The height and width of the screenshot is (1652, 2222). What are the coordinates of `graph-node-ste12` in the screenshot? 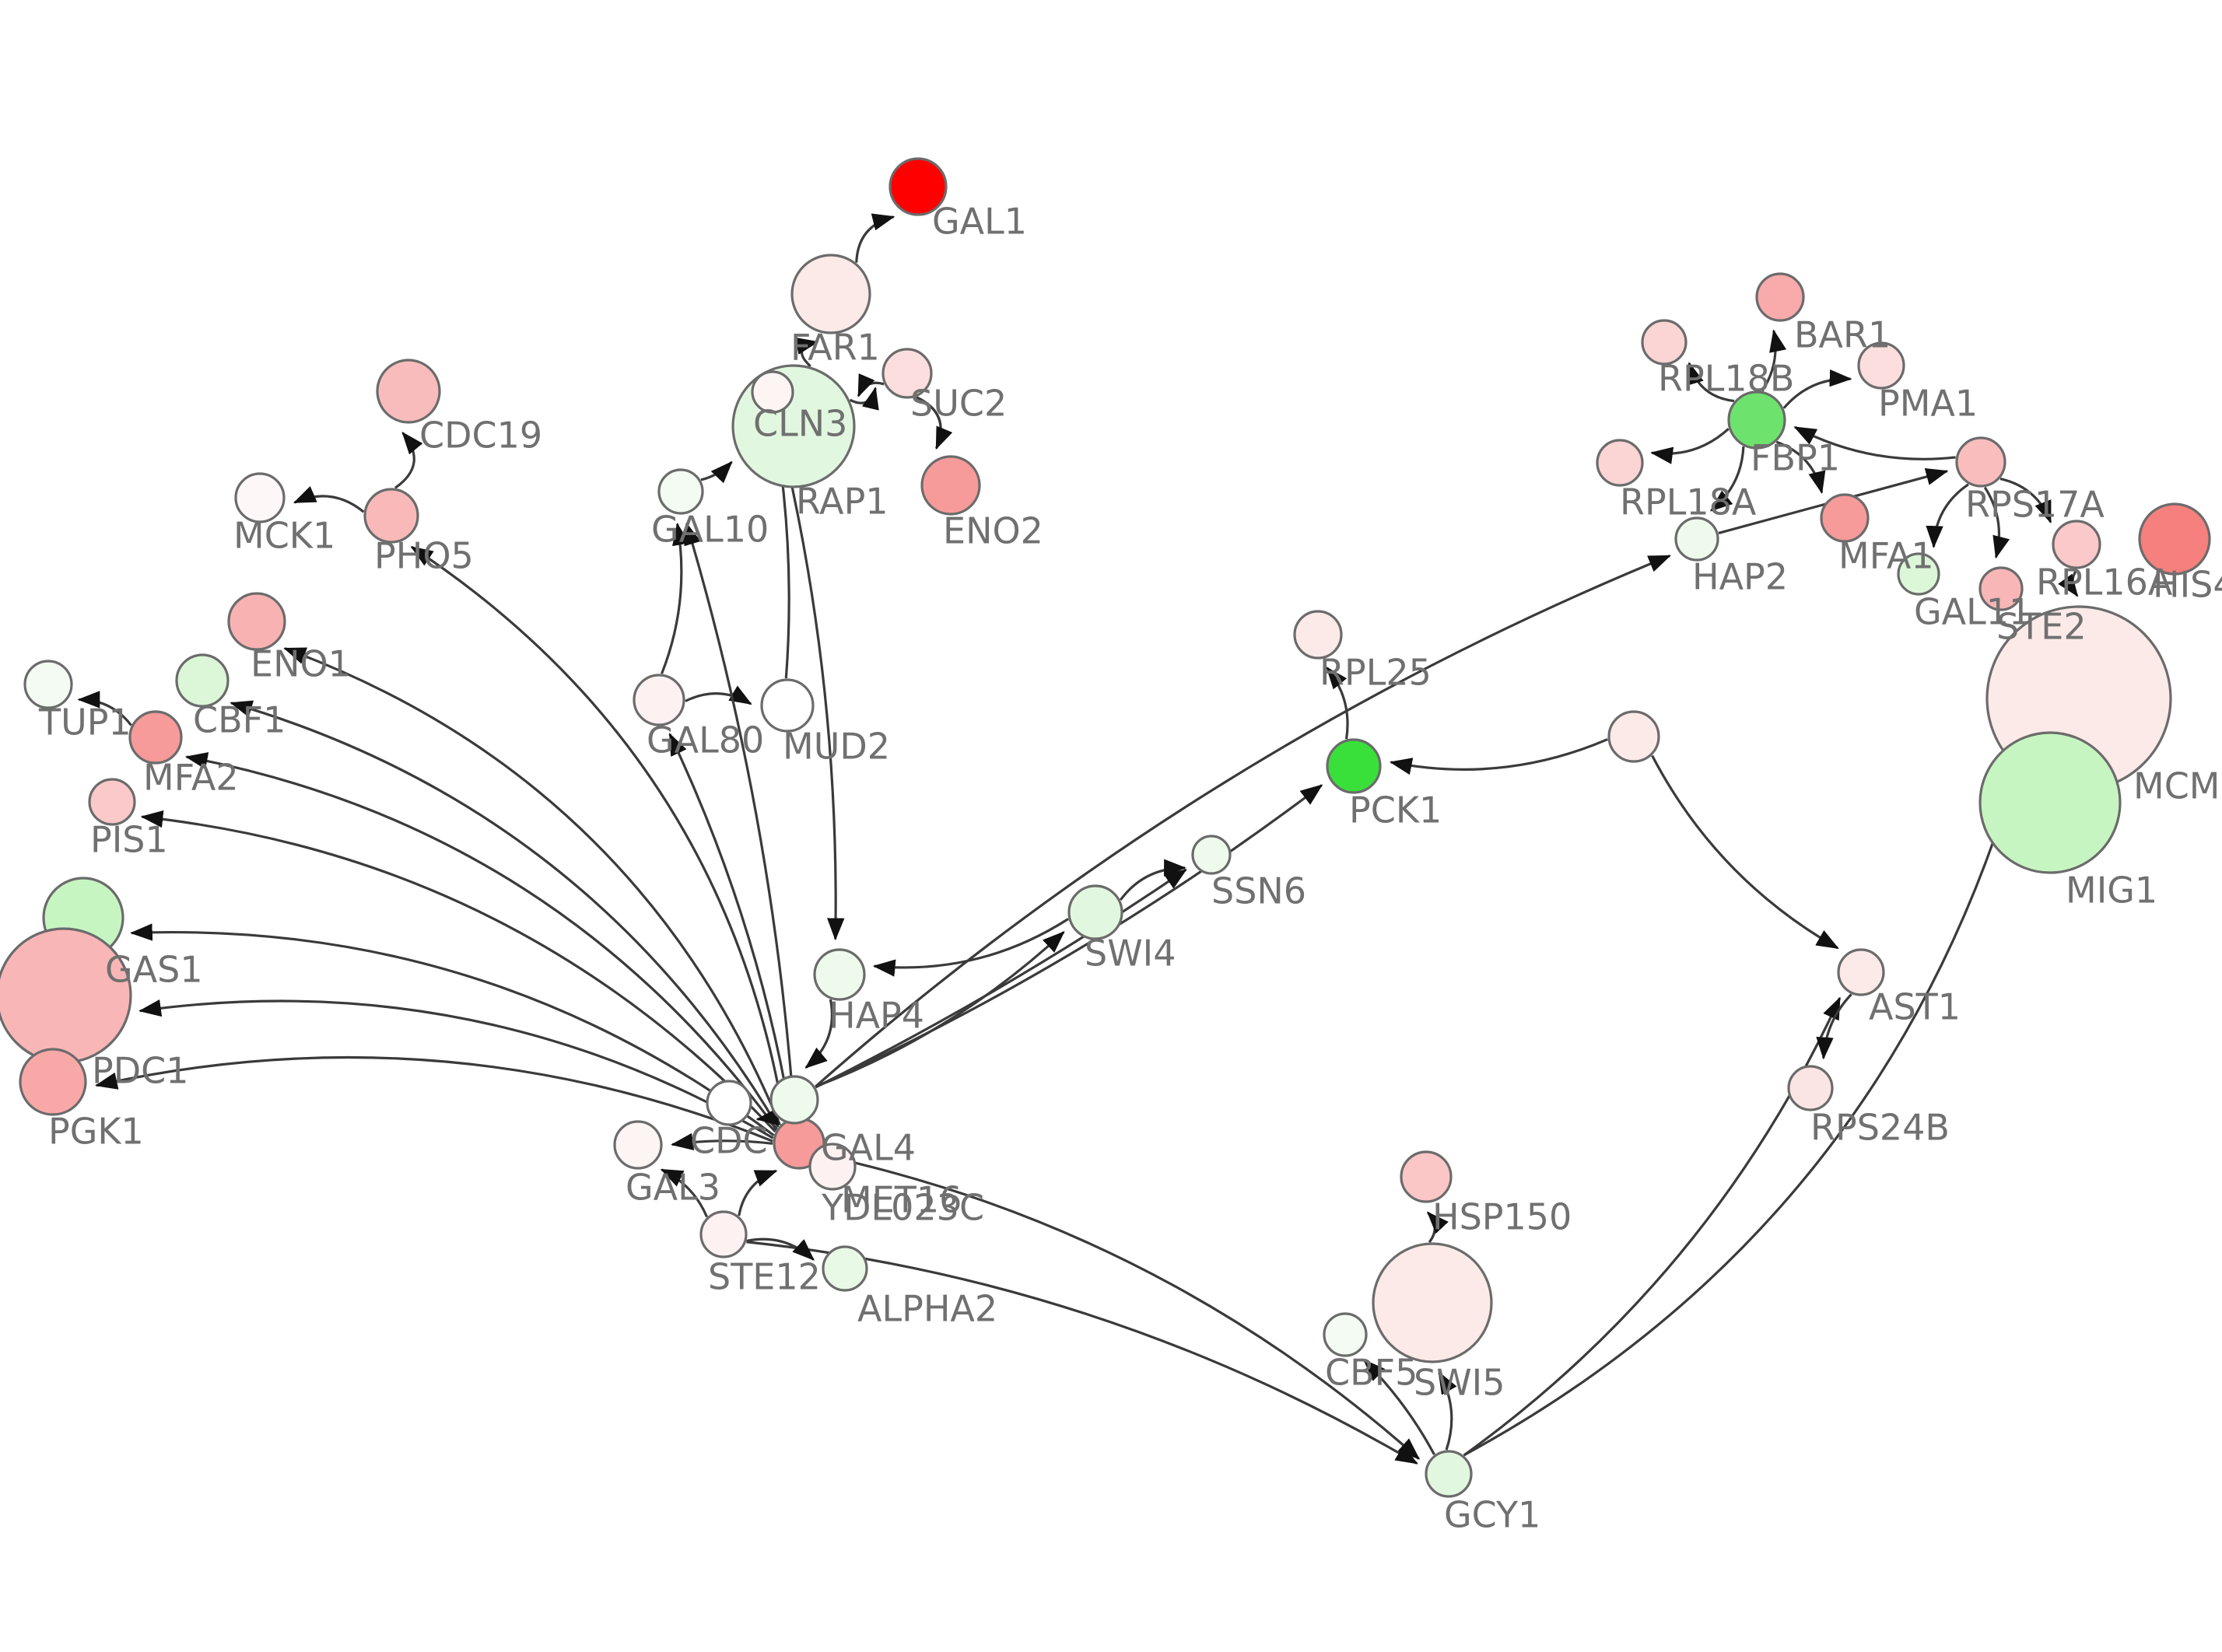 It's located at (723, 1234).